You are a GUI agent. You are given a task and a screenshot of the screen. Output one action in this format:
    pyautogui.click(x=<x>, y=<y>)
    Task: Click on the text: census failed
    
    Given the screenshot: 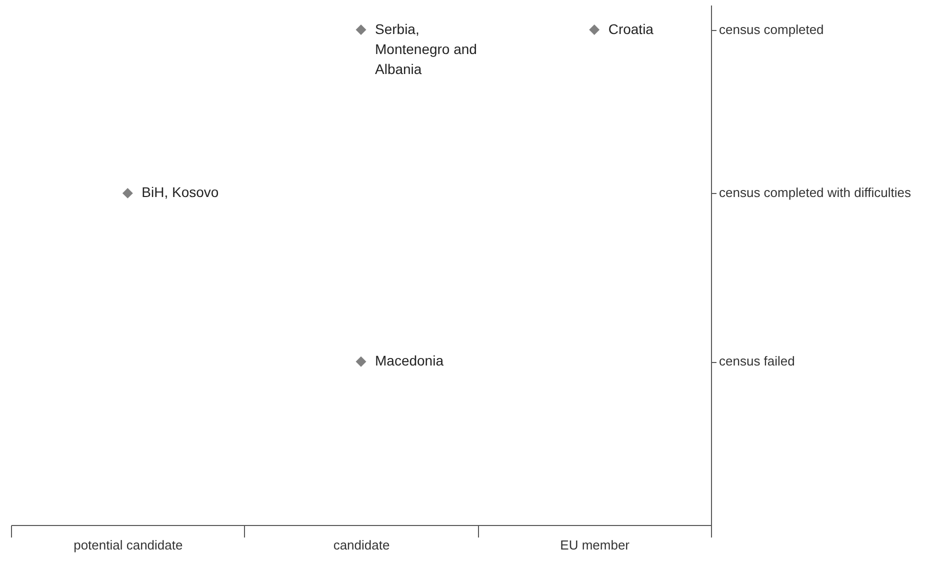 What is the action you would take?
    pyautogui.click(x=757, y=361)
    